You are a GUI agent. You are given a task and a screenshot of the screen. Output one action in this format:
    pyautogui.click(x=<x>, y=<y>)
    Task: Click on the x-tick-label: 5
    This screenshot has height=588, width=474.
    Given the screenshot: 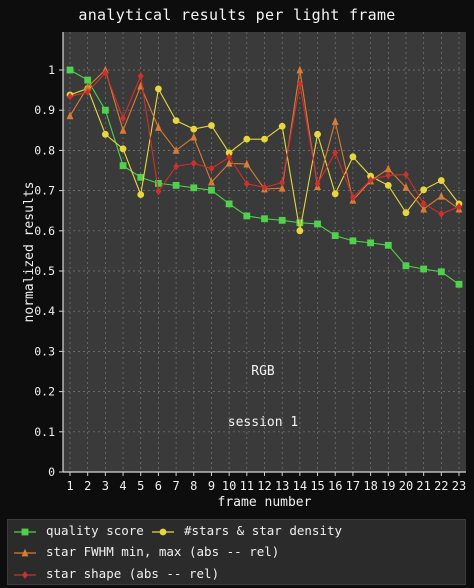 What is the action you would take?
    pyautogui.click(x=140, y=486)
    